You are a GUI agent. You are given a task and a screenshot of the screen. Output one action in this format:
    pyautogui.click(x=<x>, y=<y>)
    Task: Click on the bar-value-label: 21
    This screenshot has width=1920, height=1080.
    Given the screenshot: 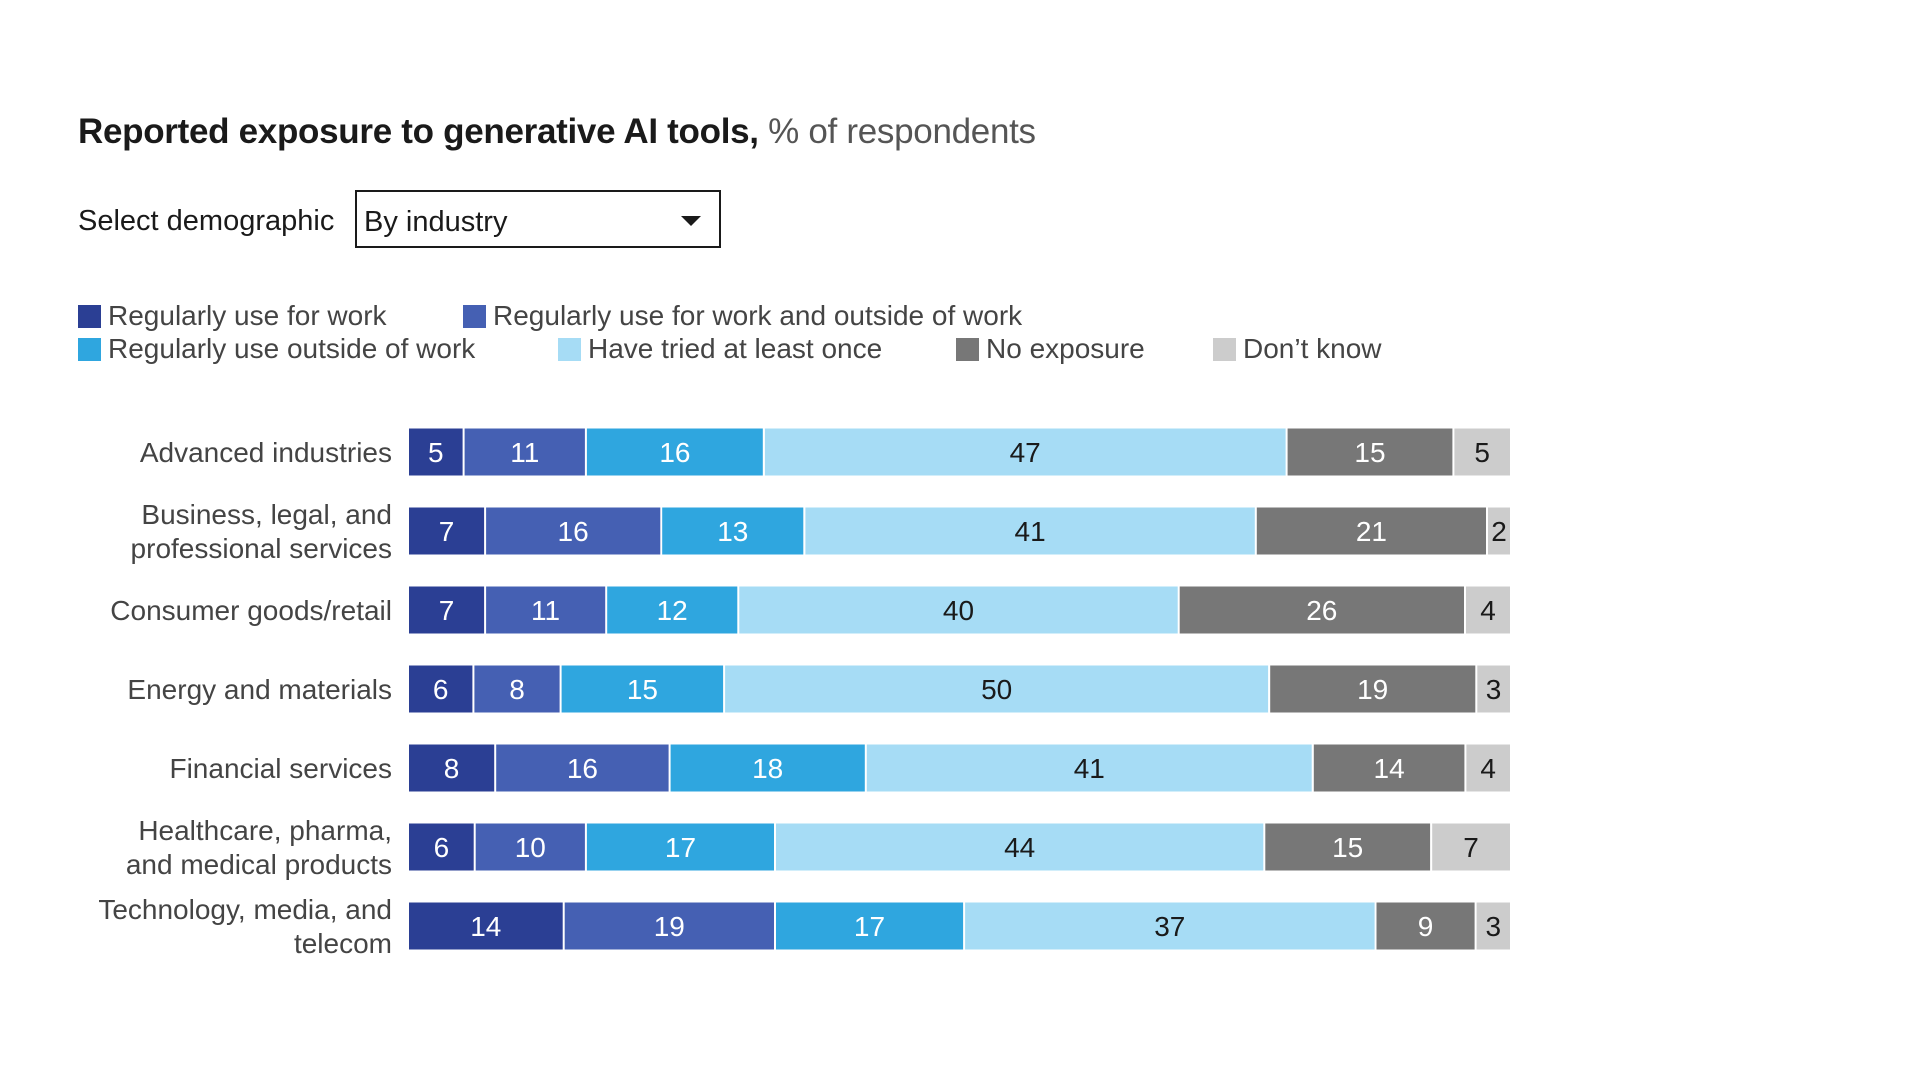 What is the action you would take?
    pyautogui.click(x=1371, y=531)
    